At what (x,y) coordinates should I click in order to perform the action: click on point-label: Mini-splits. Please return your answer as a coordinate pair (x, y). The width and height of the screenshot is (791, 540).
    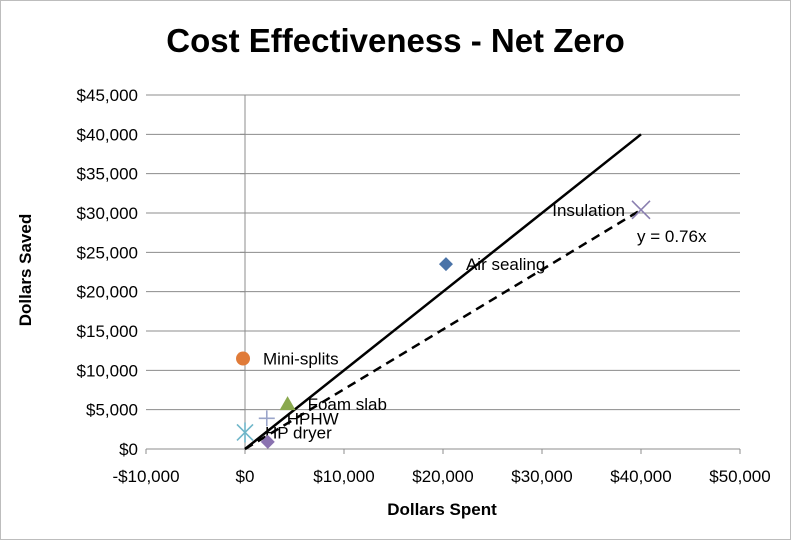
    Looking at the image, I should click on (301, 359).